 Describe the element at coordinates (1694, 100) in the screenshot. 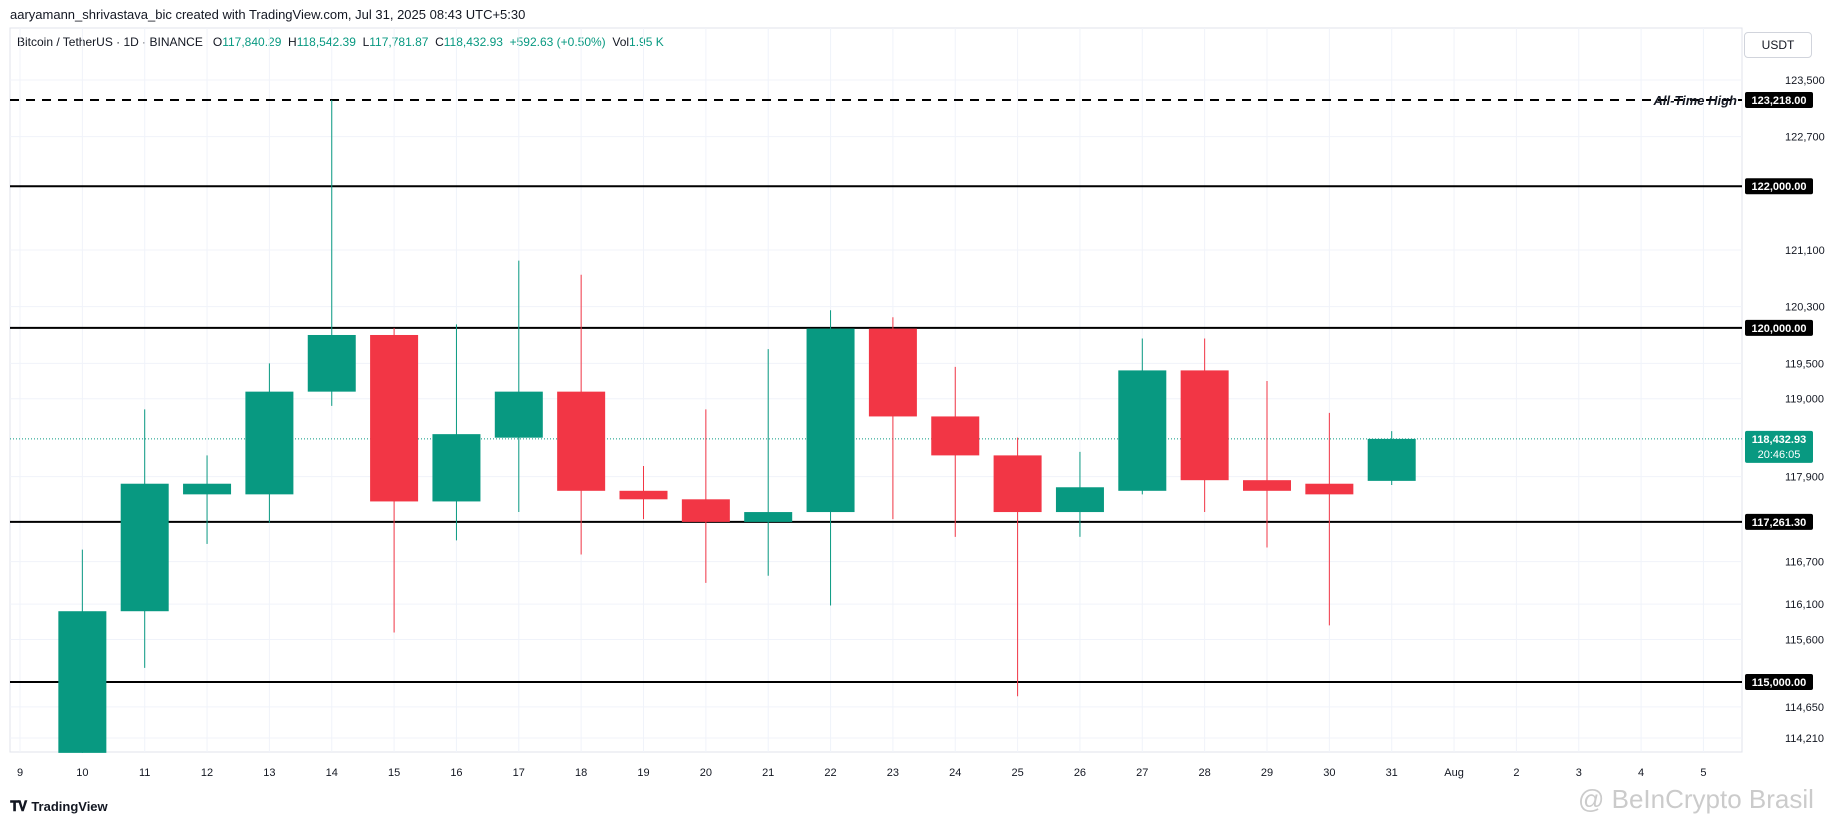

I see `all-time-high-label: All-Time High` at that location.